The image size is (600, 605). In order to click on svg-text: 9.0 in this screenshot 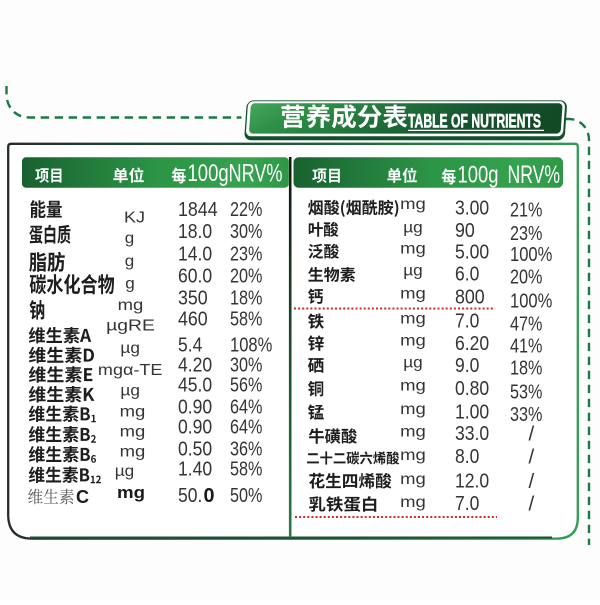, I will do `click(467, 365)`.